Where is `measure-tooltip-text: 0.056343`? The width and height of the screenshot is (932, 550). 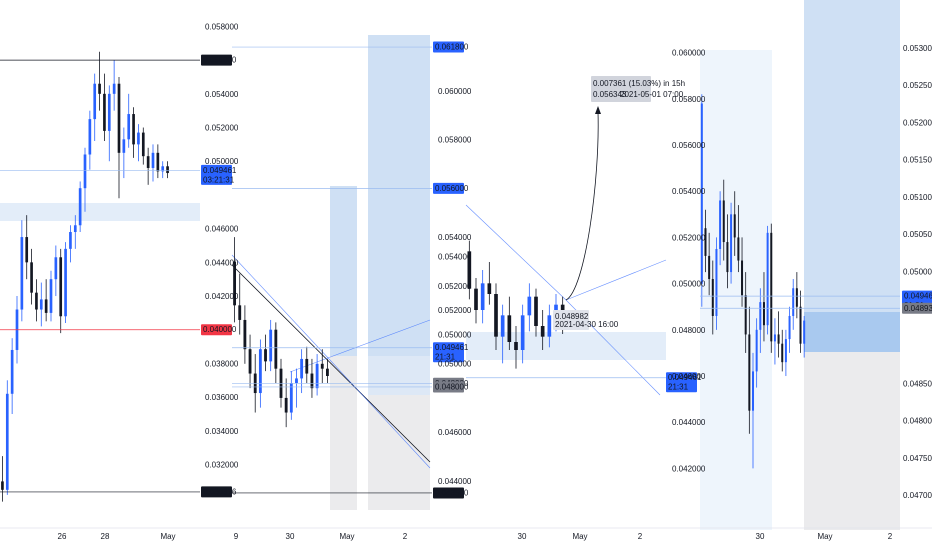
measure-tooltip-text: 0.056343 is located at coordinates (610, 94).